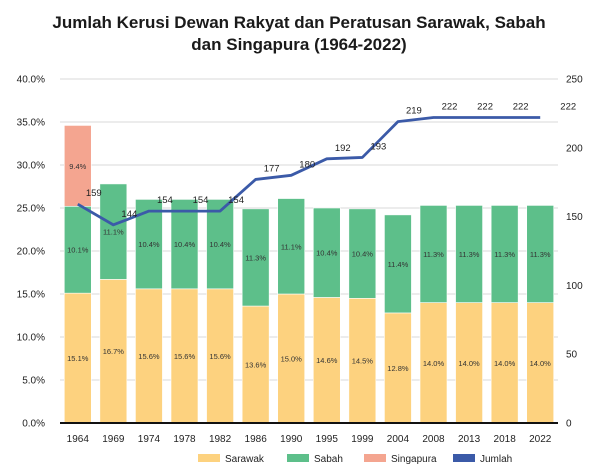 Image resolution: width=598 pixels, height=473 pixels. I want to click on line-data-label: 159, so click(94, 193).